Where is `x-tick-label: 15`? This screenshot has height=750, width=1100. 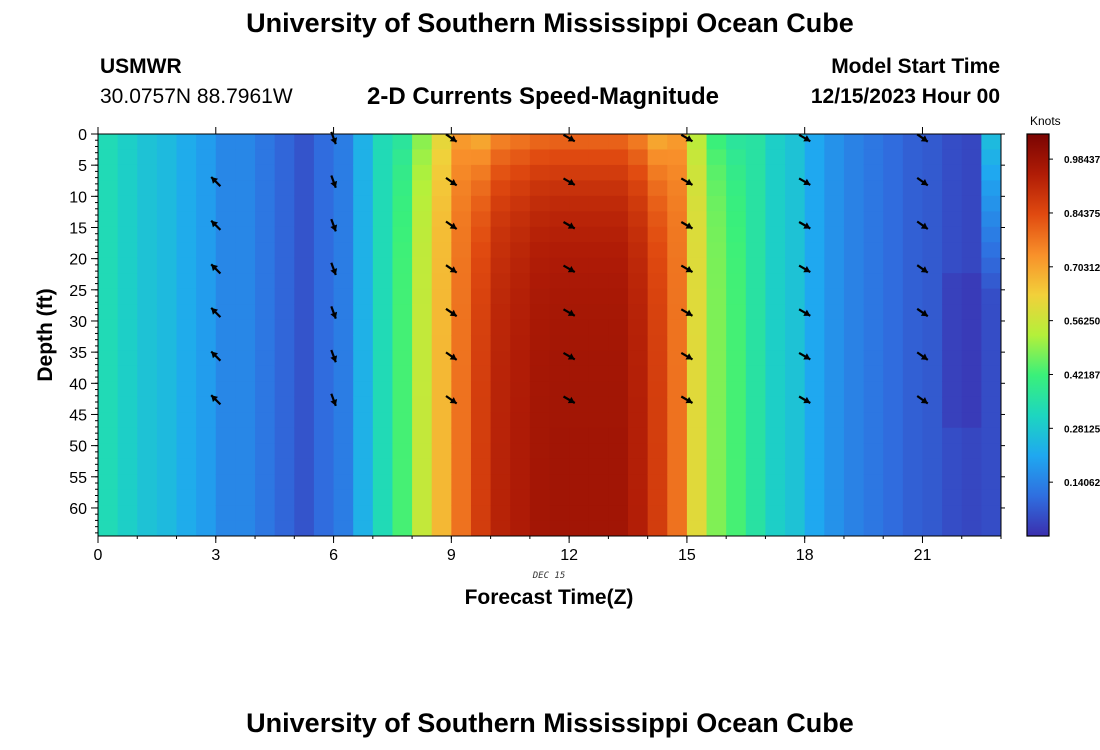 x-tick-label: 15 is located at coordinates (687, 555).